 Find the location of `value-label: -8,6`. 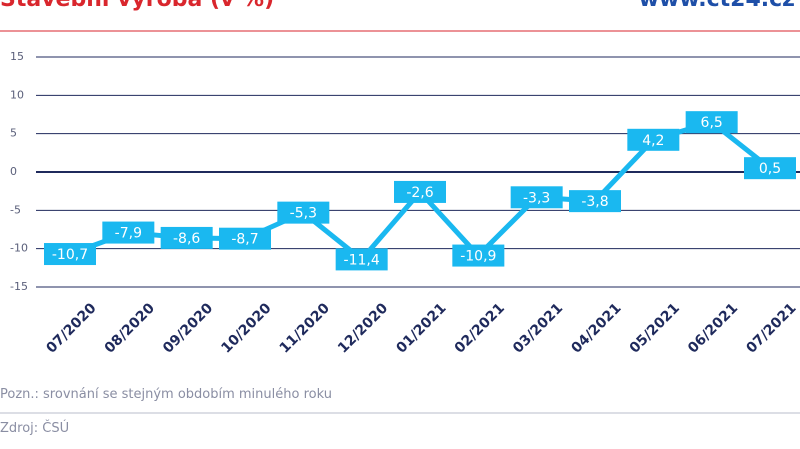

value-label: -8,6 is located at coordinates (186, 237).